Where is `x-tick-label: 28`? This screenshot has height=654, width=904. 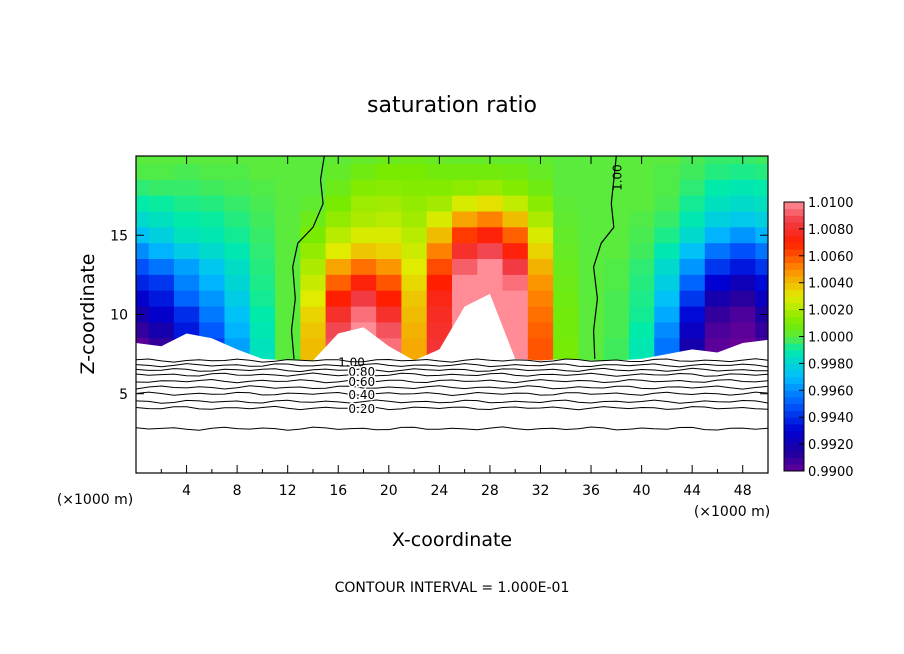
x-tick-label: 28 is located at coordinates (490, 491).